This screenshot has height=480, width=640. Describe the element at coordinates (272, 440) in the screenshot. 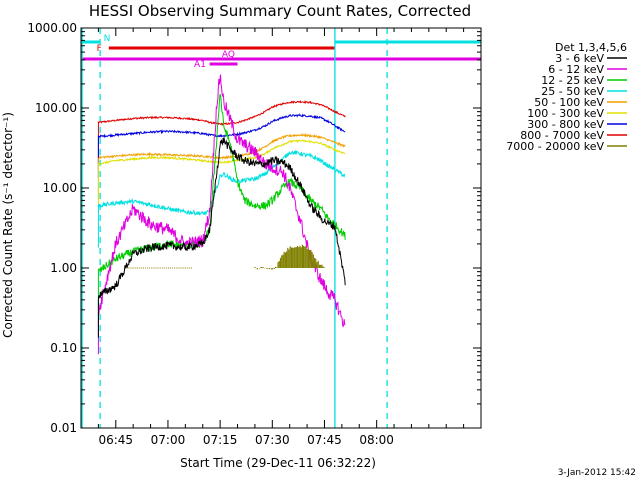

I see `x-tick-label: 07:30` at that location.